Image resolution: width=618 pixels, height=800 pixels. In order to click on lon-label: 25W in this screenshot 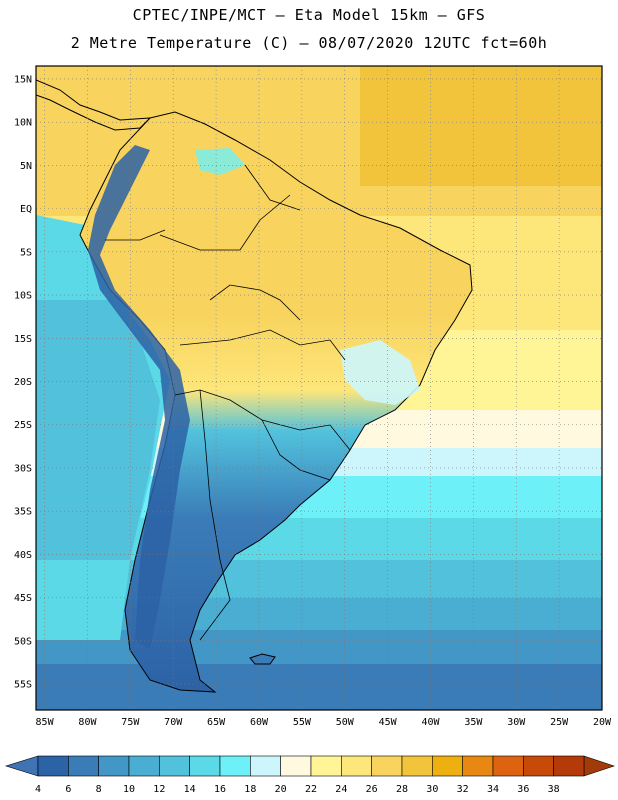, I will do `click(559, 722)`.